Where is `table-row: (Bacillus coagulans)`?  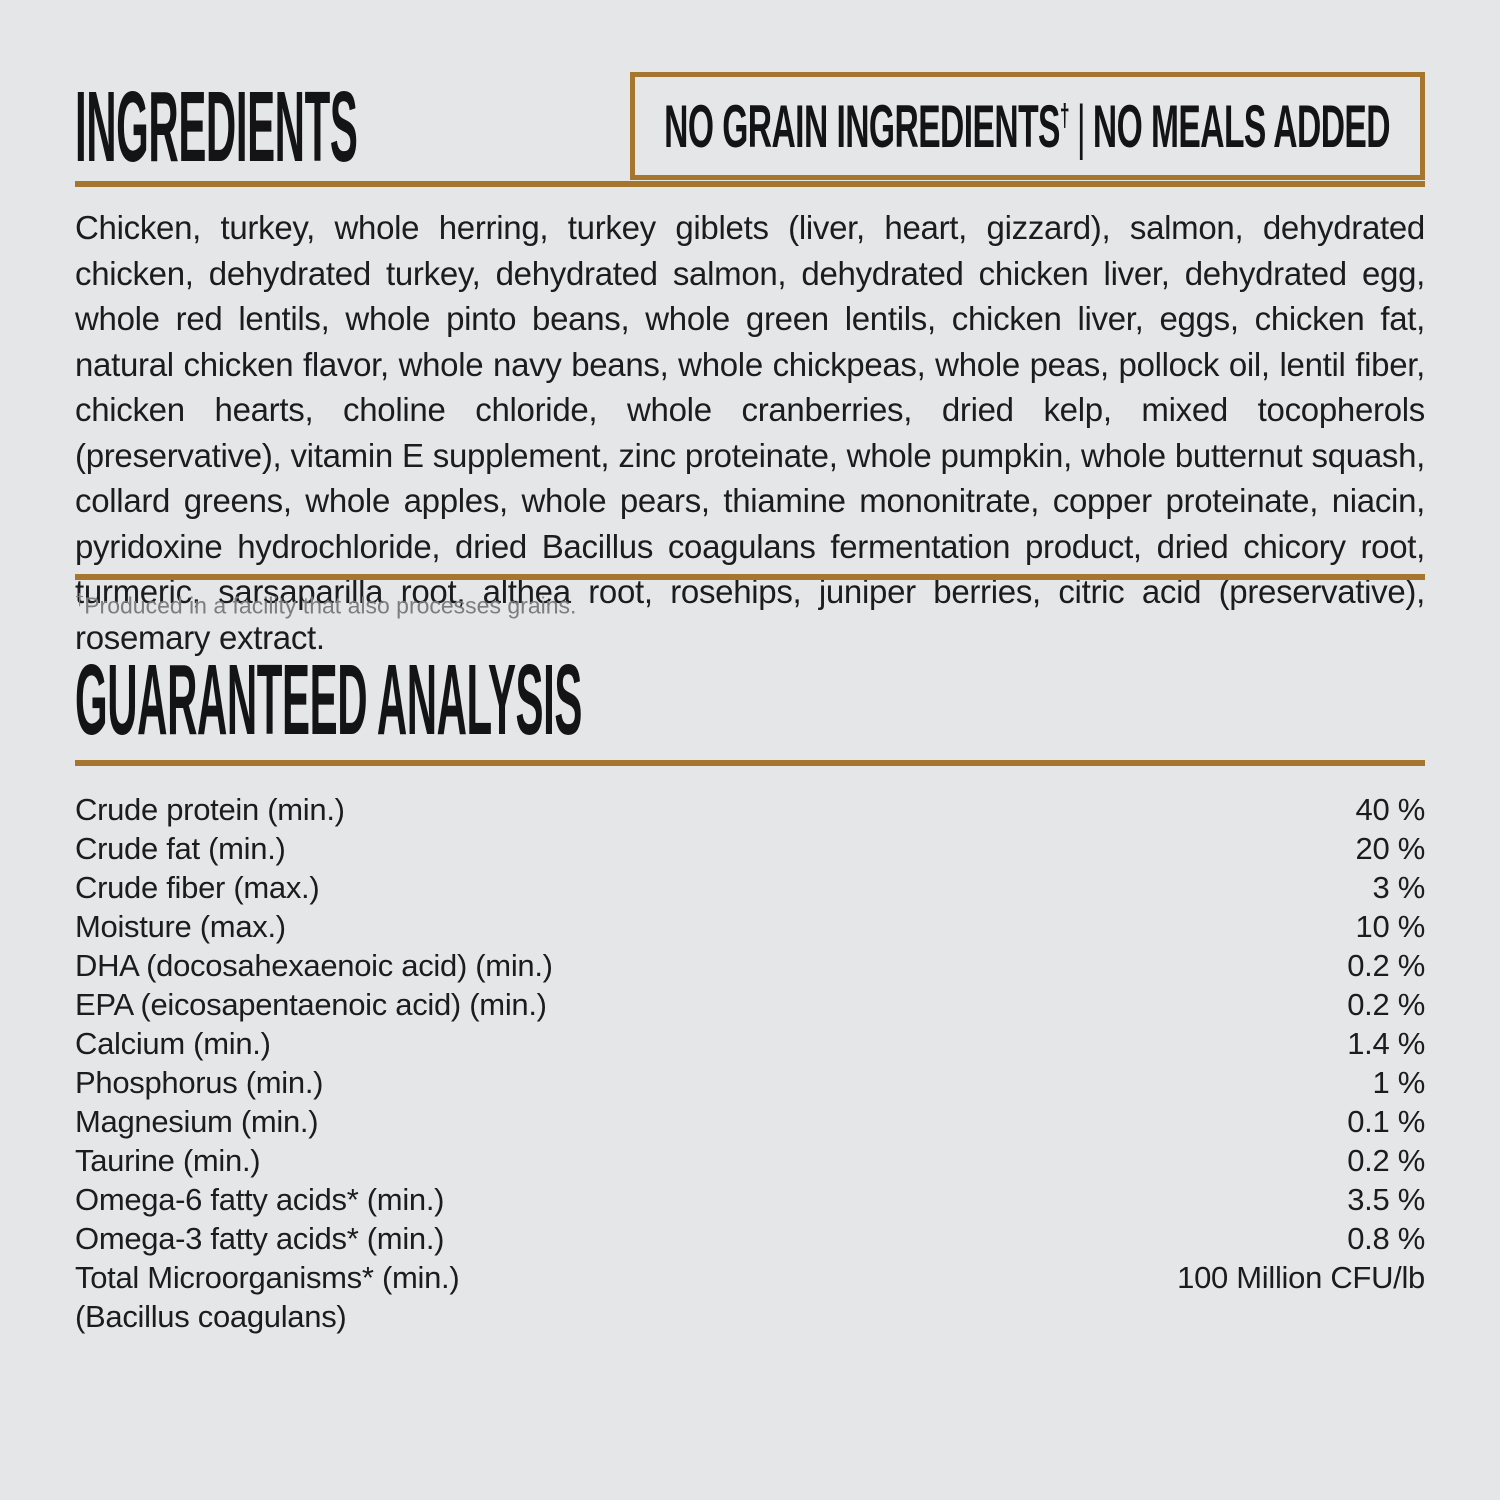 table-row: (Bacillus coagulans) is located at coordinates (750, 1318).